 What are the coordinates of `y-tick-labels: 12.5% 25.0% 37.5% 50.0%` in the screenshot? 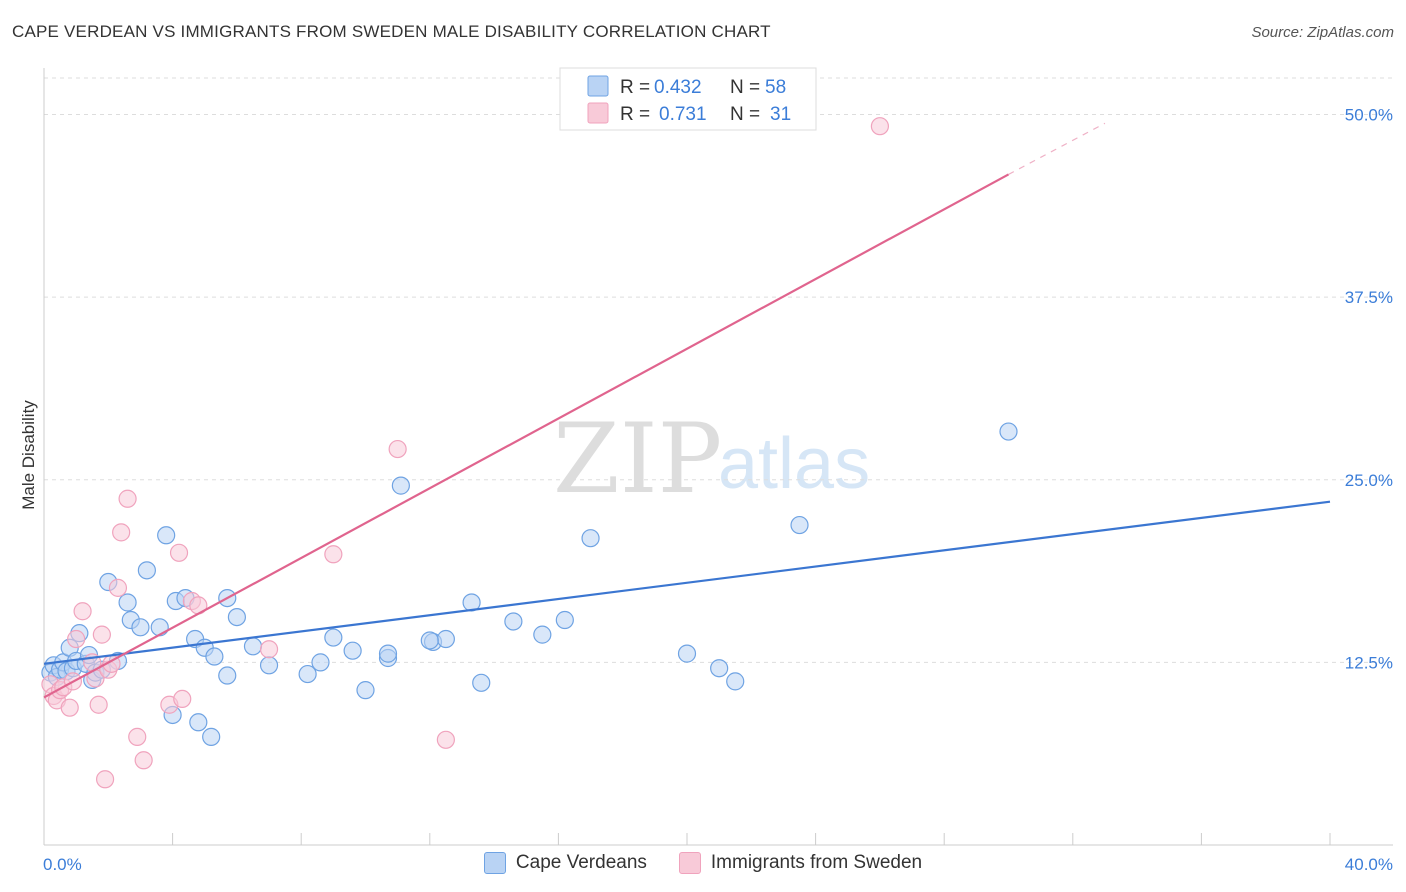 It's located at (1369, 389).